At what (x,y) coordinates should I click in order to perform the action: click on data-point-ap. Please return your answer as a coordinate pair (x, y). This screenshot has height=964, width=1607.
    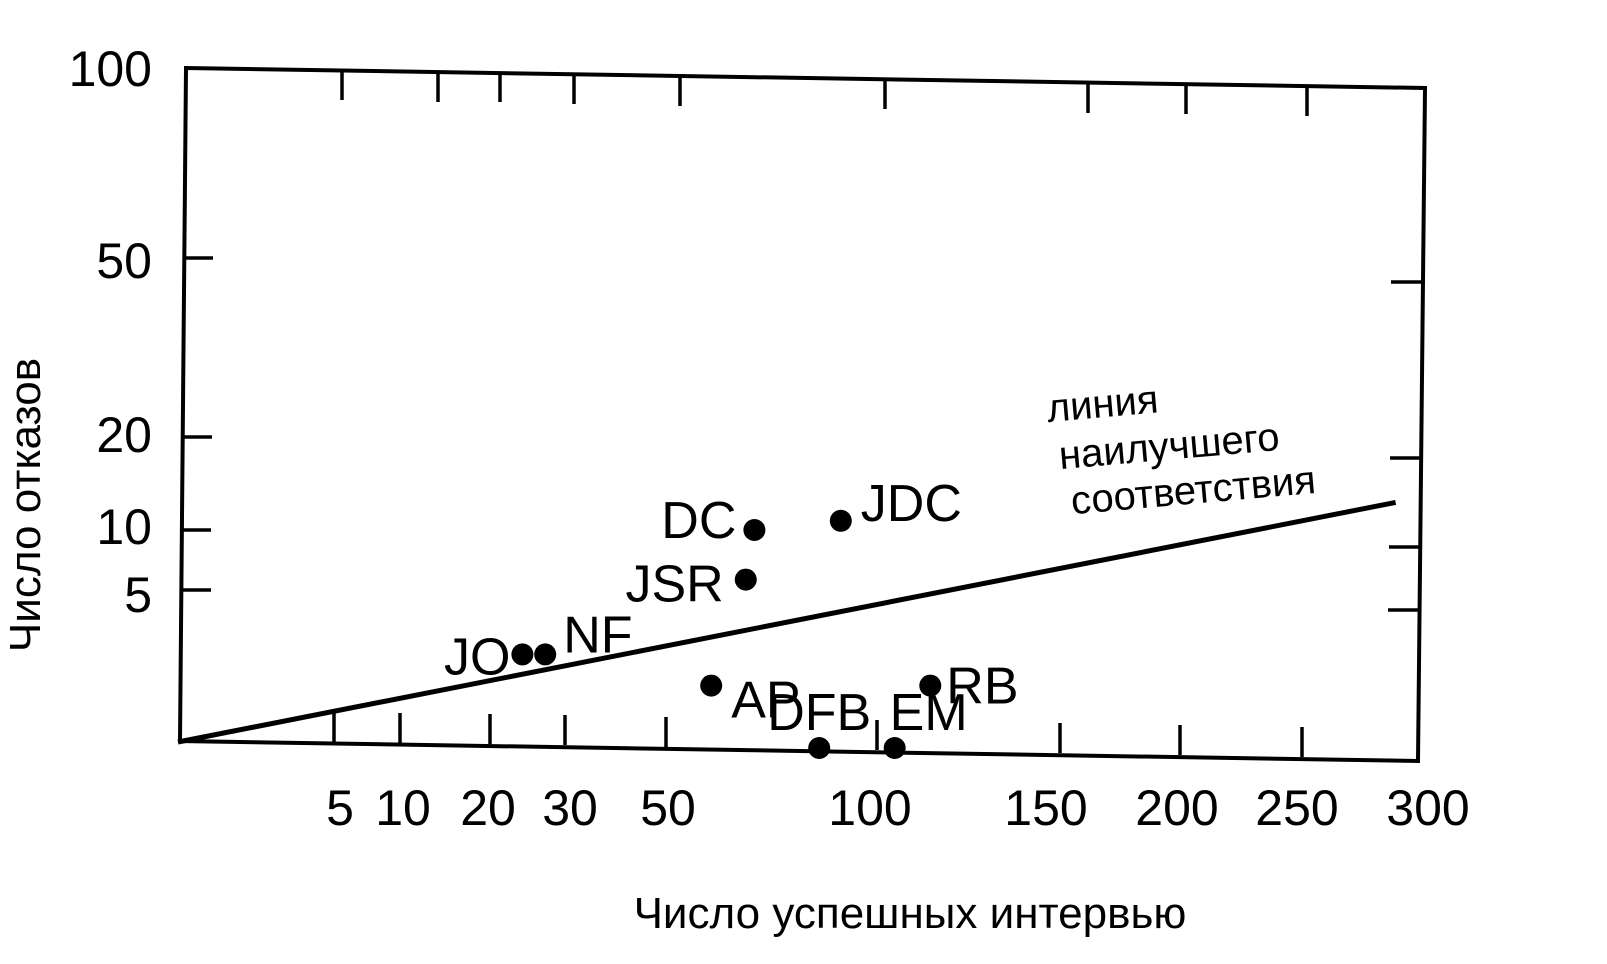
    Looking at the image, I should click on (711, 685).